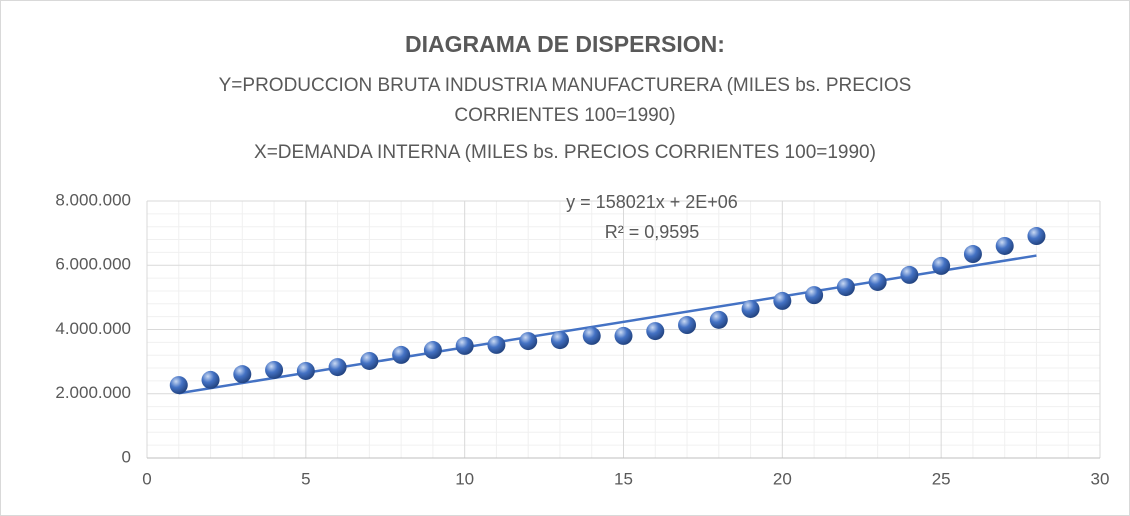 This screenshot has width=1130, height=516. What do you see at coordinates (652, 202) in the screenshot?
I see `annotation: y = 158021x + 2E+06` at bounding box center [652, 202].